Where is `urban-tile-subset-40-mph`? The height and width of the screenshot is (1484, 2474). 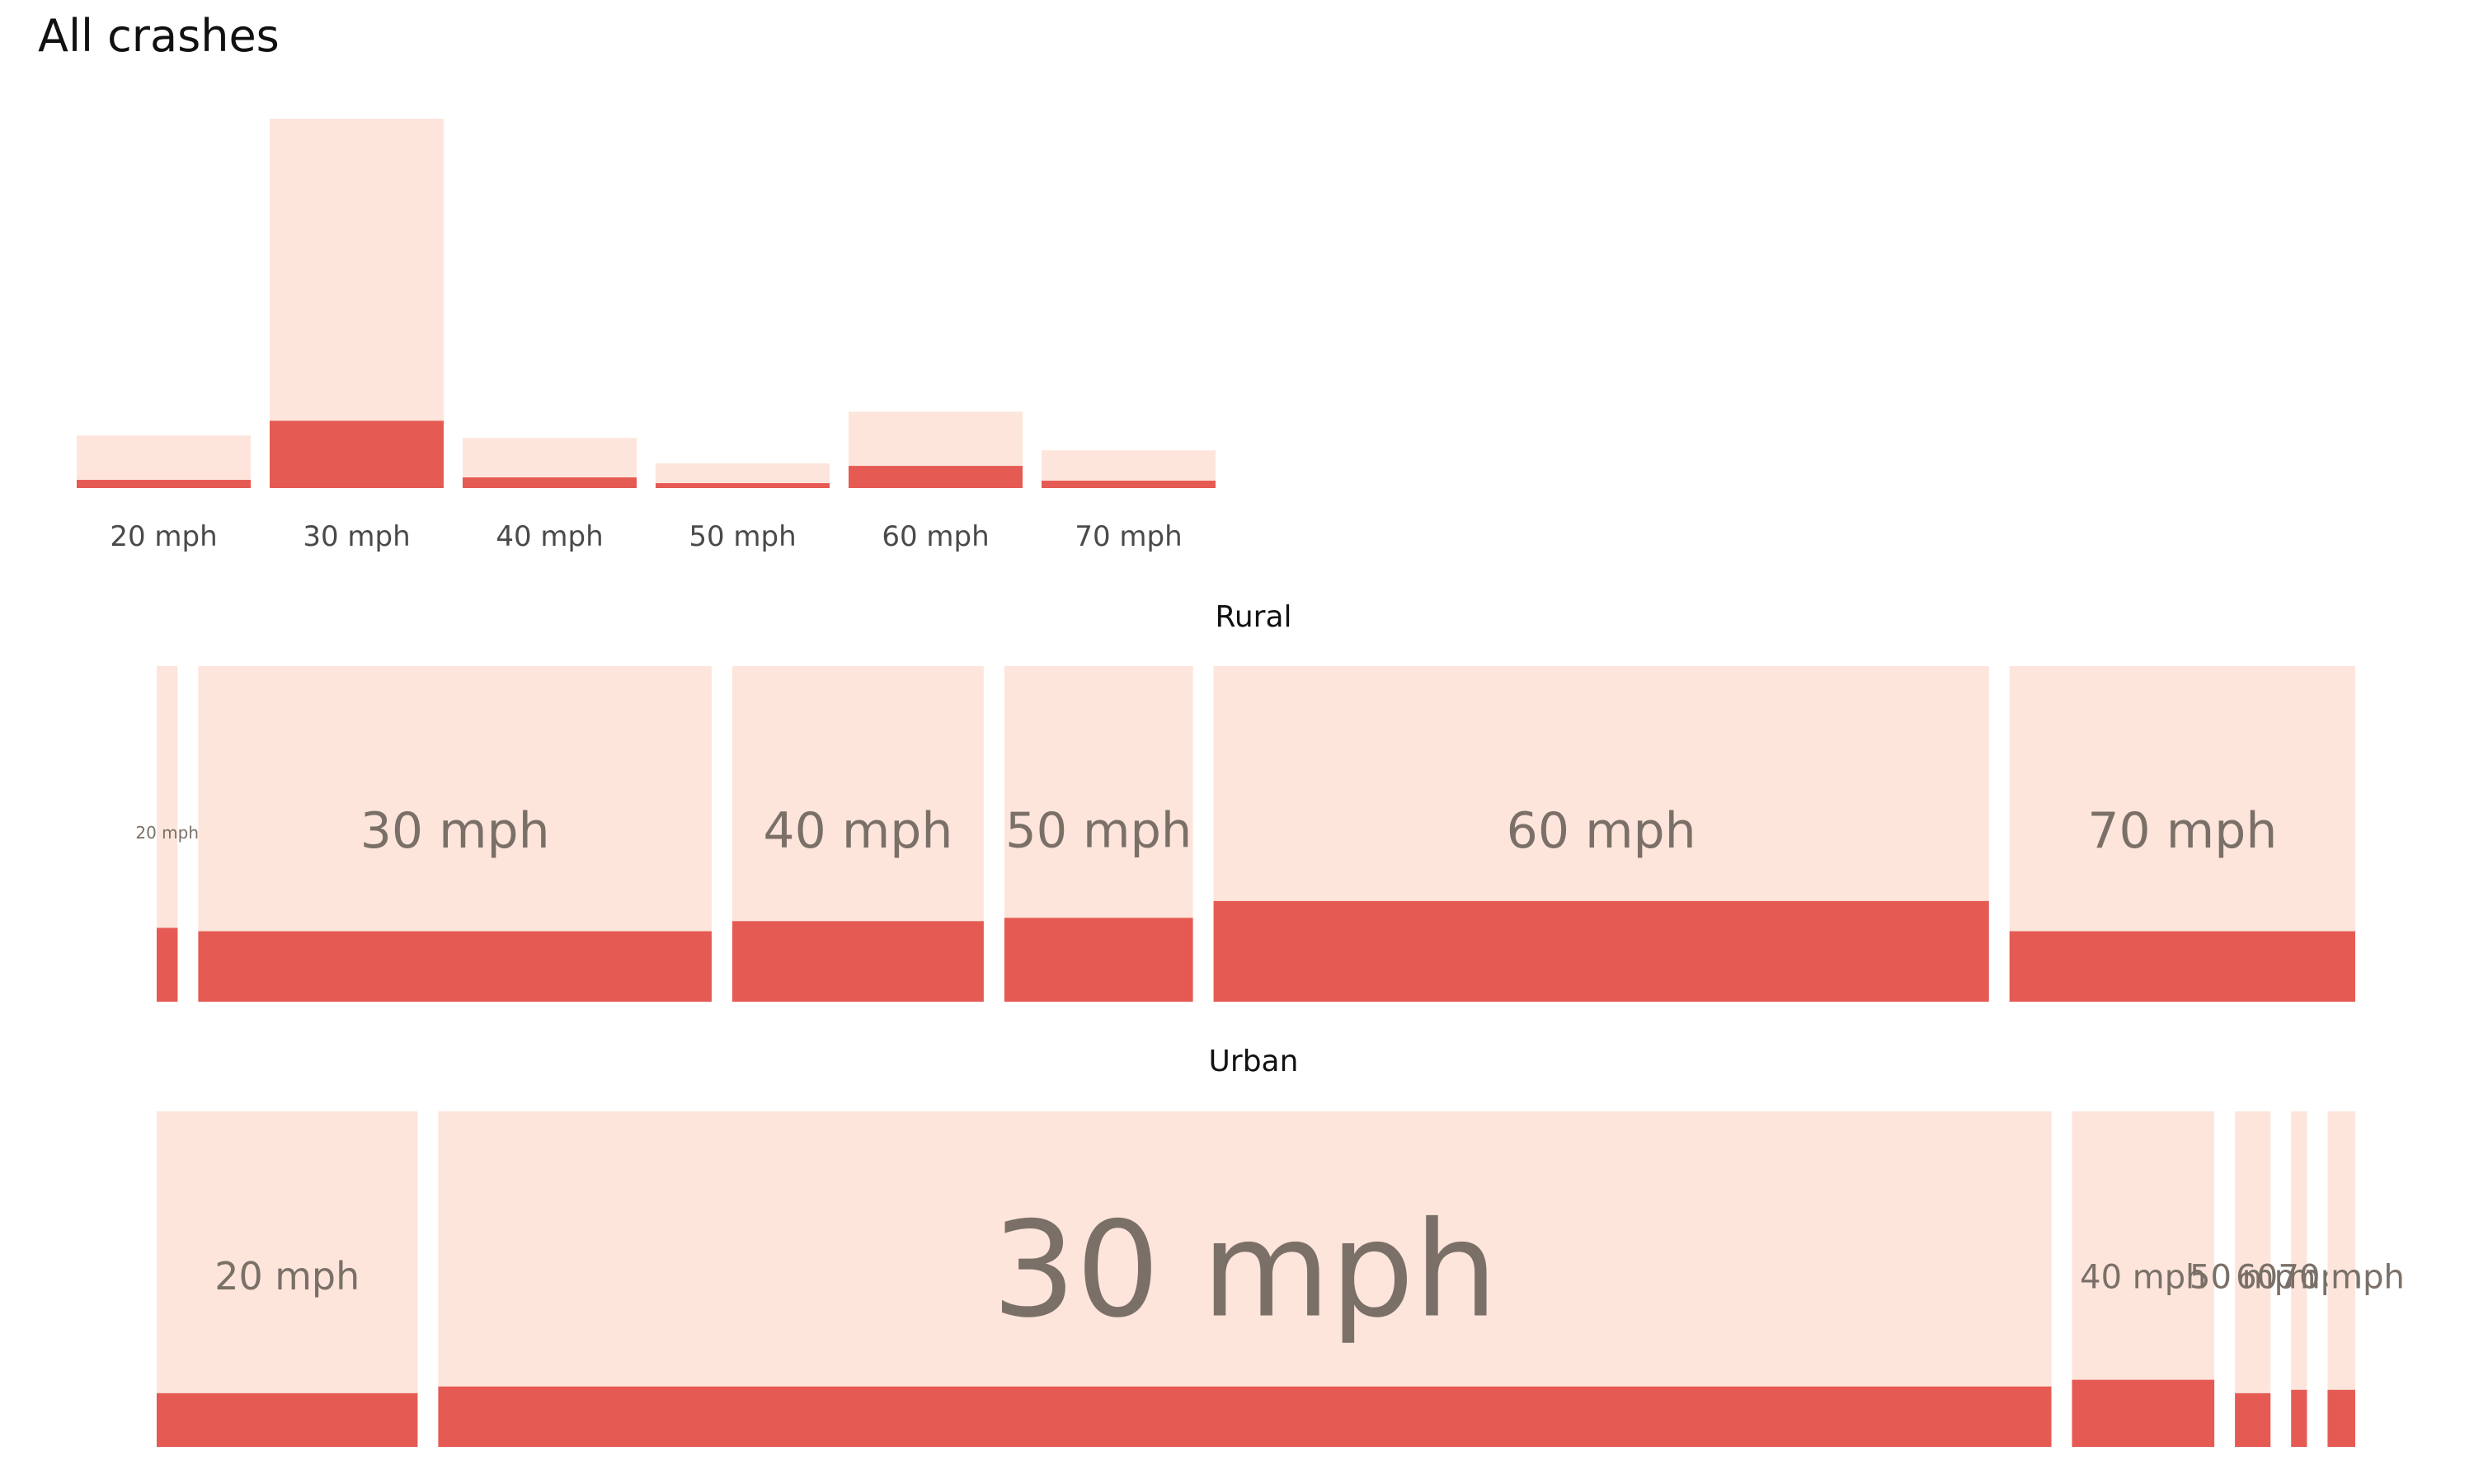 urban-tile-subset-40-mph is located at coordinates (2143, 1413).